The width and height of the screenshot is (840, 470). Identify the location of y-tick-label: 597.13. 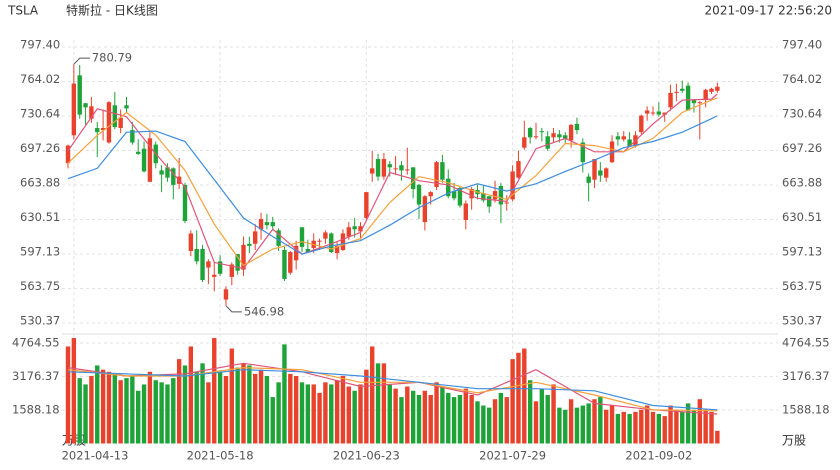
(40, 251).